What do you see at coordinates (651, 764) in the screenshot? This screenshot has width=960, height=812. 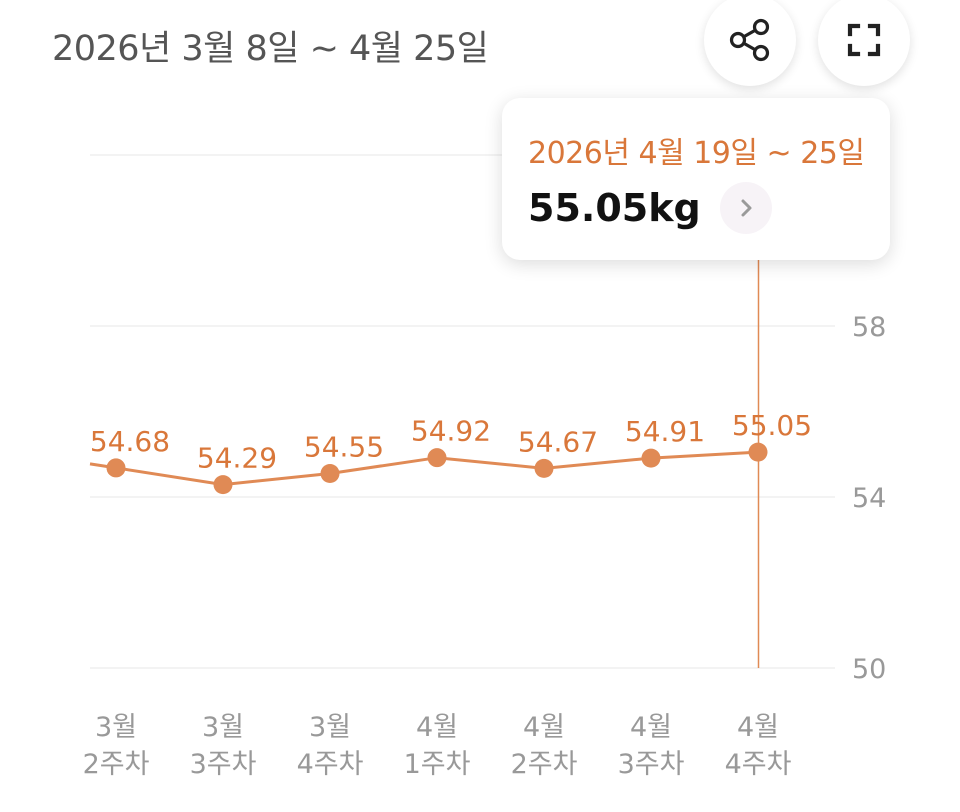 I see `x-tick-week-5: 3주차` at bounding box center [651, 764].